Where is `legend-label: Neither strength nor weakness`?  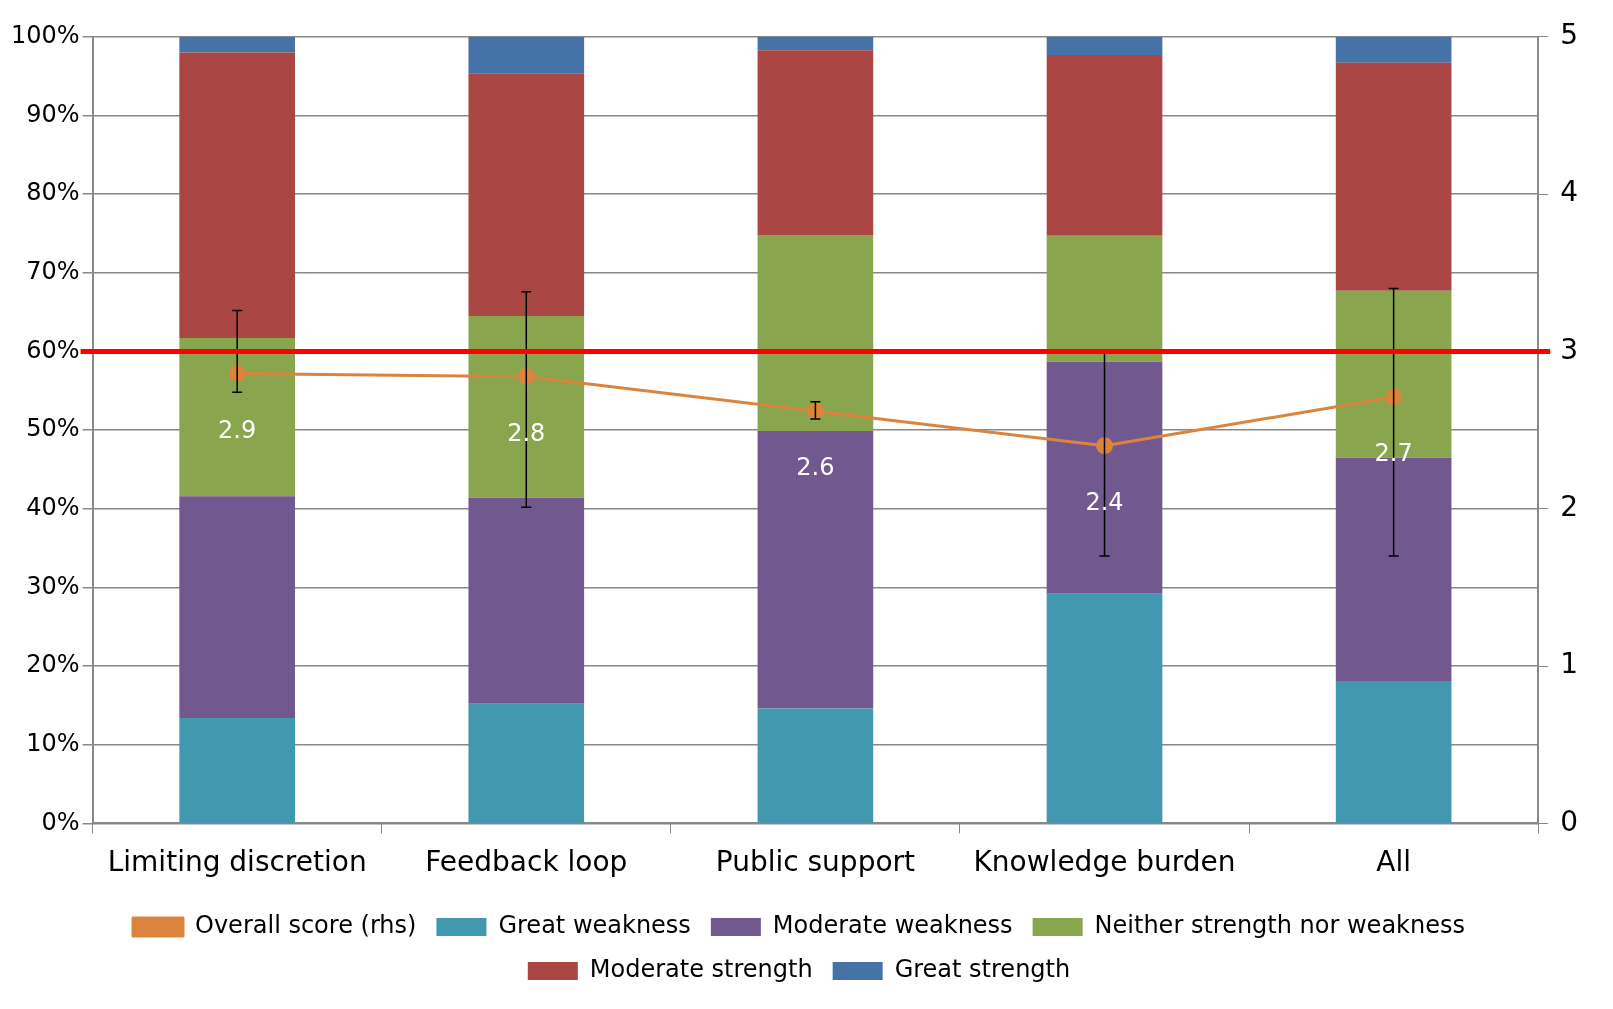
legend-label: Neither strength nor weakness is located at coordinates (1279, 925).